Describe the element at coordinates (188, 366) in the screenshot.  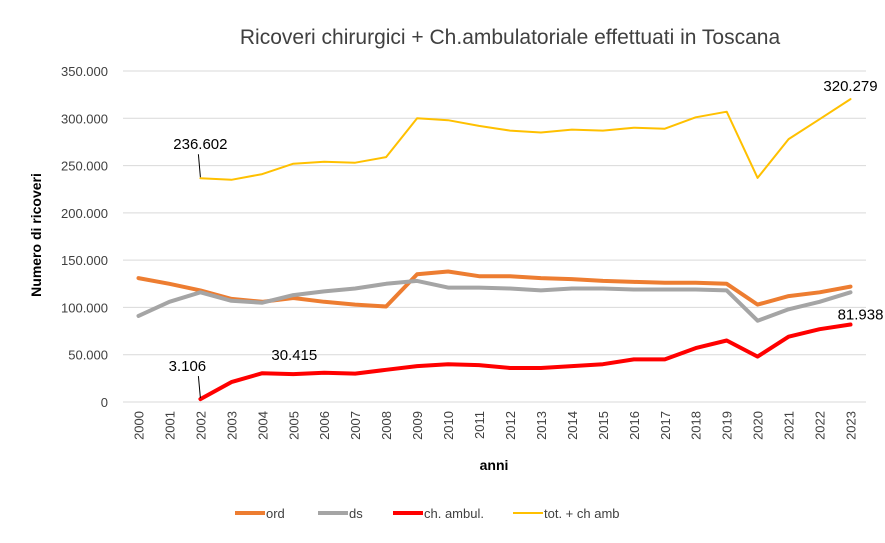
I see `data-label: 3.106` at that location.